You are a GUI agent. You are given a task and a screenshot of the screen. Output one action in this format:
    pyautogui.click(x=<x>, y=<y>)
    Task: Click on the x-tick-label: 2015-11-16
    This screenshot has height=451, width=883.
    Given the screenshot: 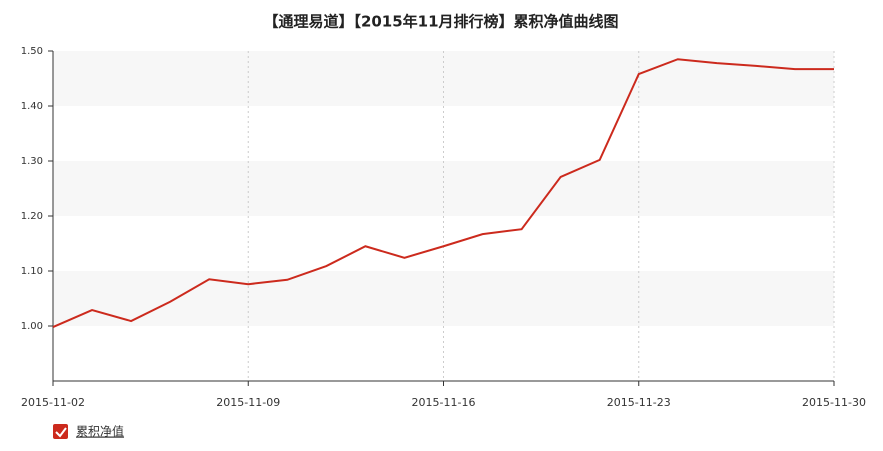 What is the action you would take?
    pyautogui.click(x=444, y=402)
    